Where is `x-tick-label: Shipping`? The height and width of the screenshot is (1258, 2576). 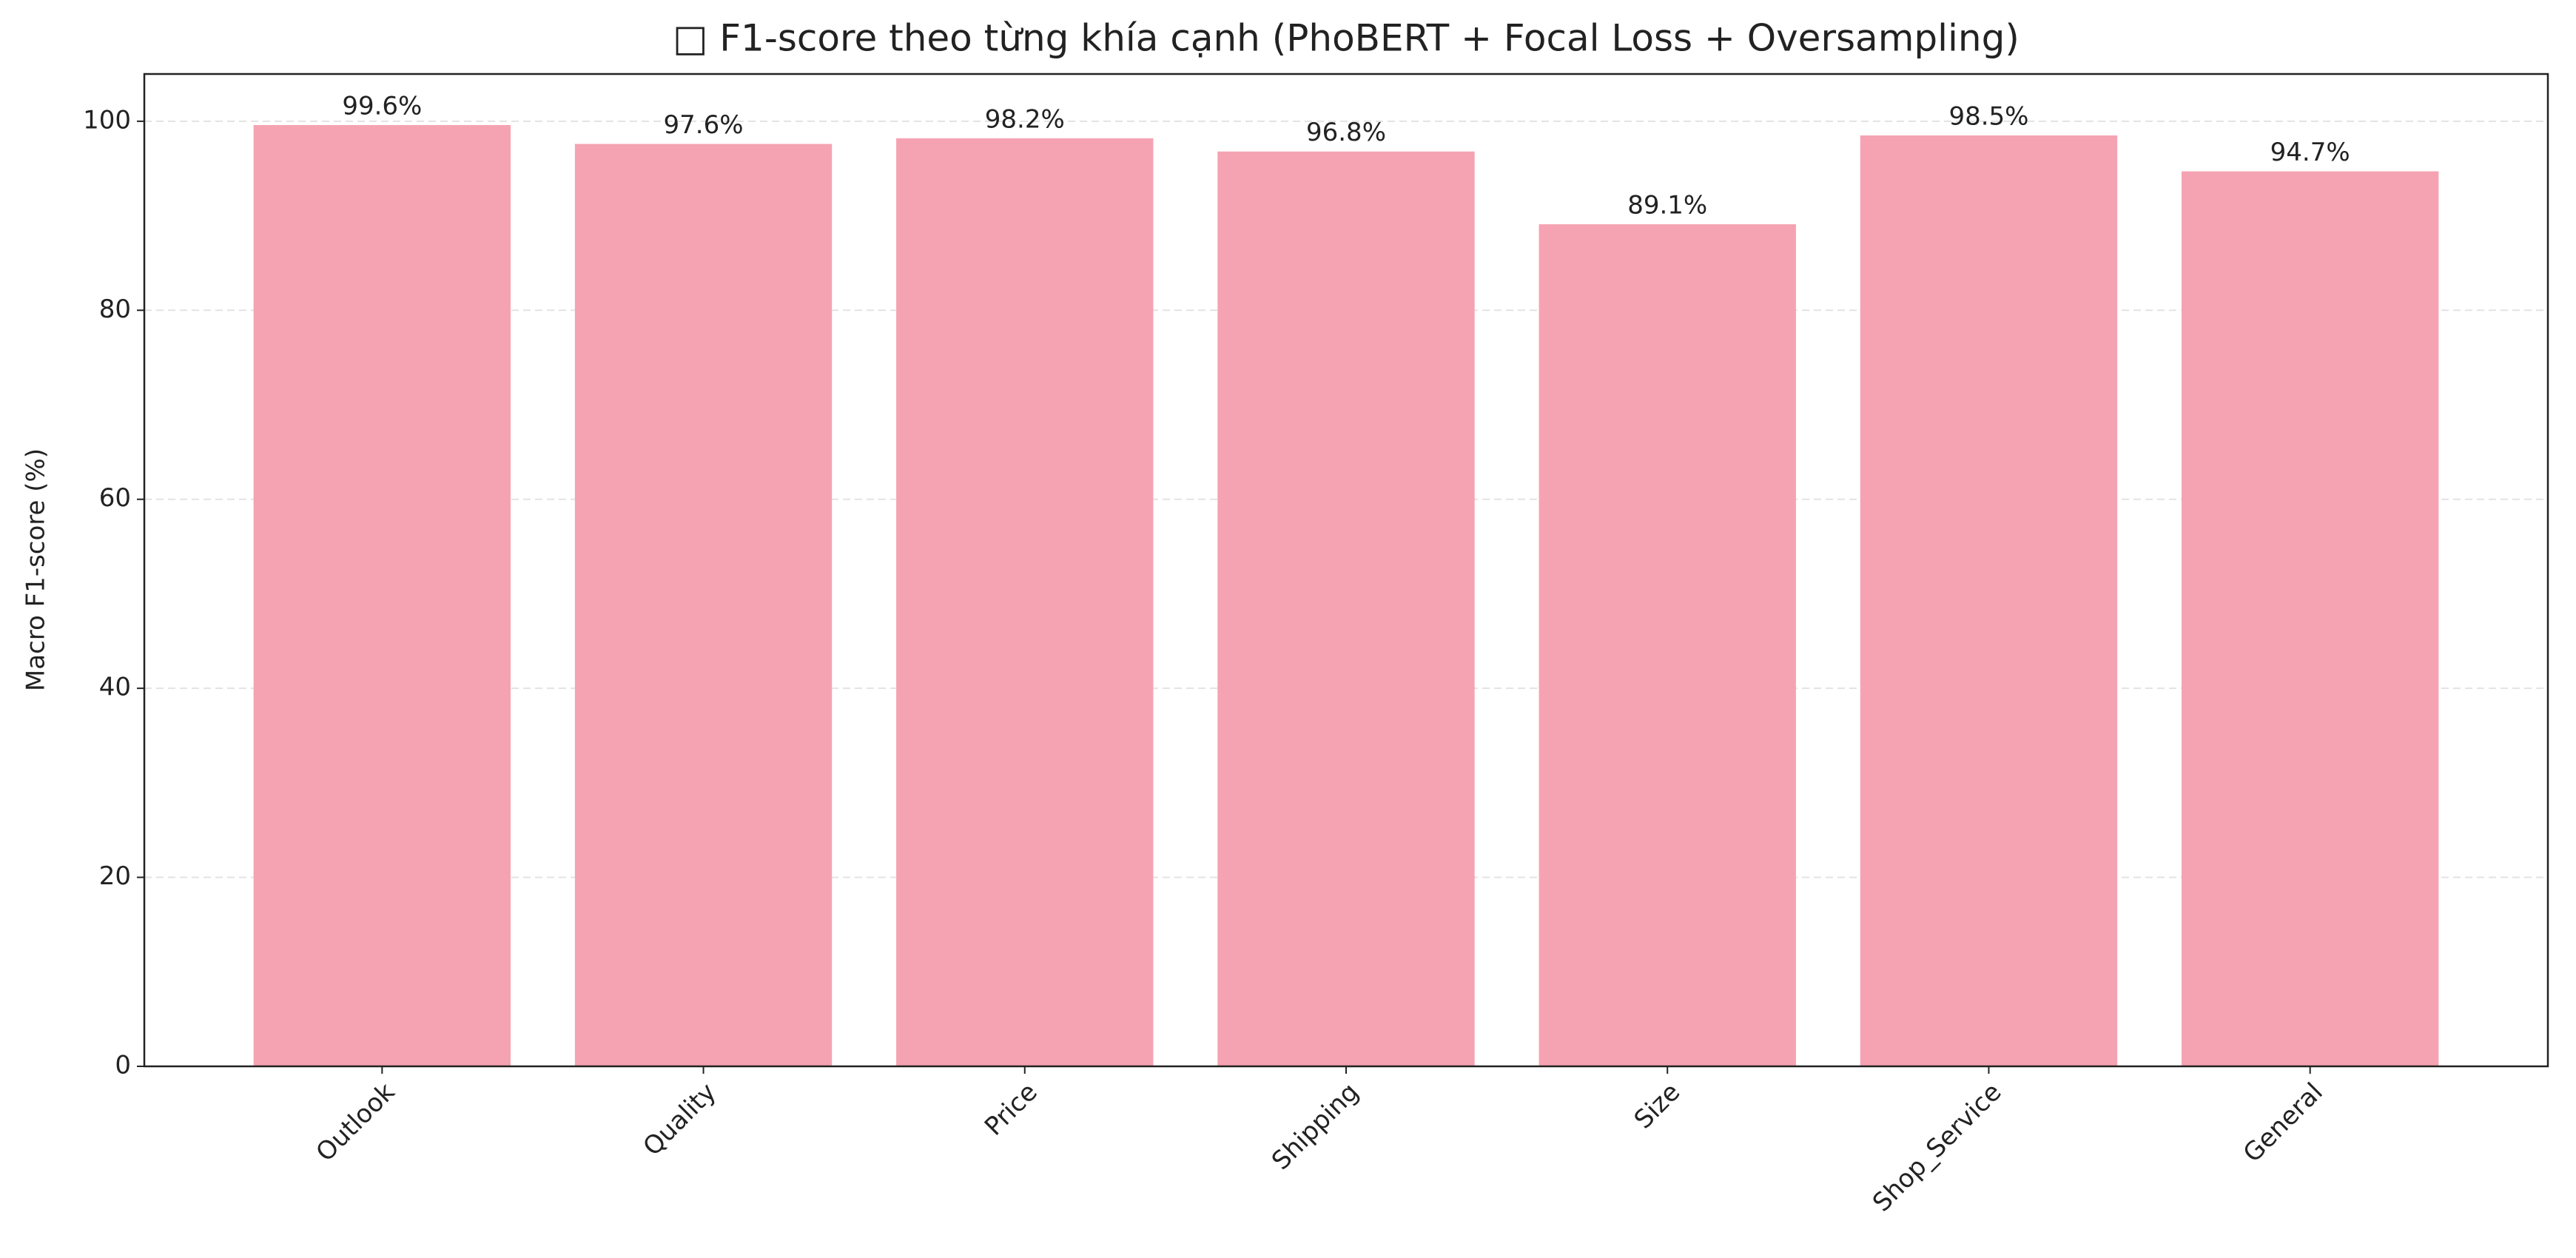 x-tick-label: Shipping is located at coordinates (1315, 1126).